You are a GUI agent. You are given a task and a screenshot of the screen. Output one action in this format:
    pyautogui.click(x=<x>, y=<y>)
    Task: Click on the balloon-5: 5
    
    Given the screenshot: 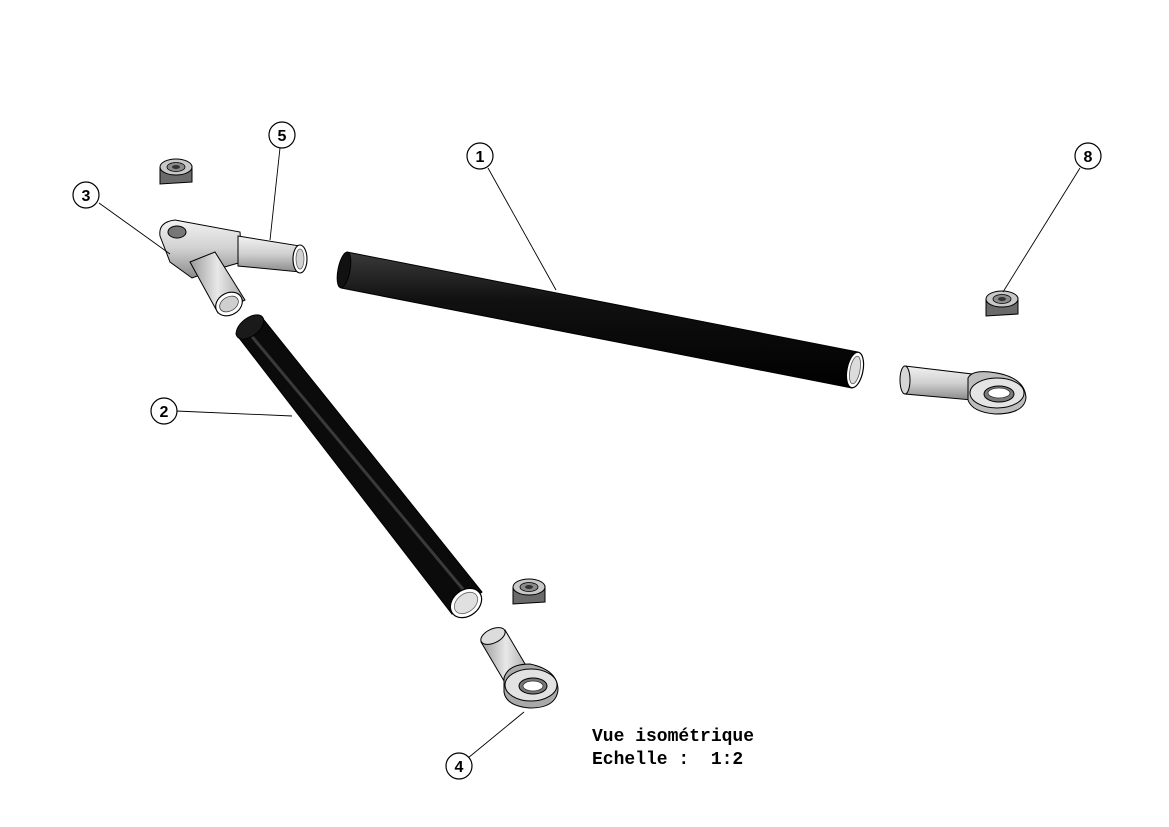 What is the action you would take?
    pyautogui.click(x=282, y=135)
    